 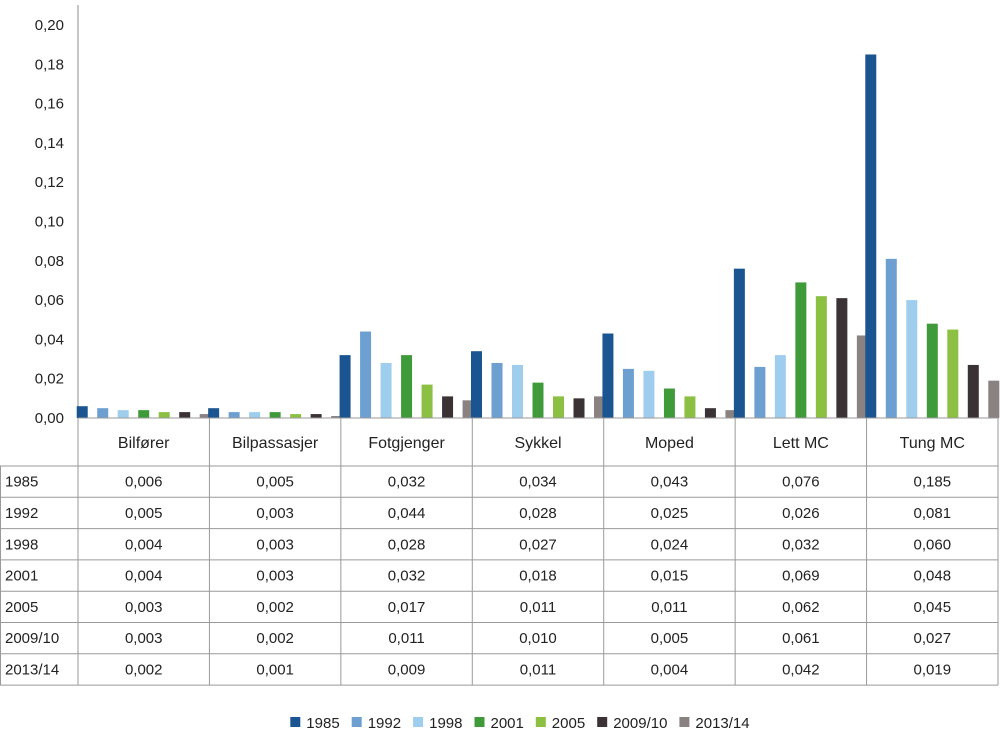 I want to click on table-cell: 0,043, so click(x=670, y=482).